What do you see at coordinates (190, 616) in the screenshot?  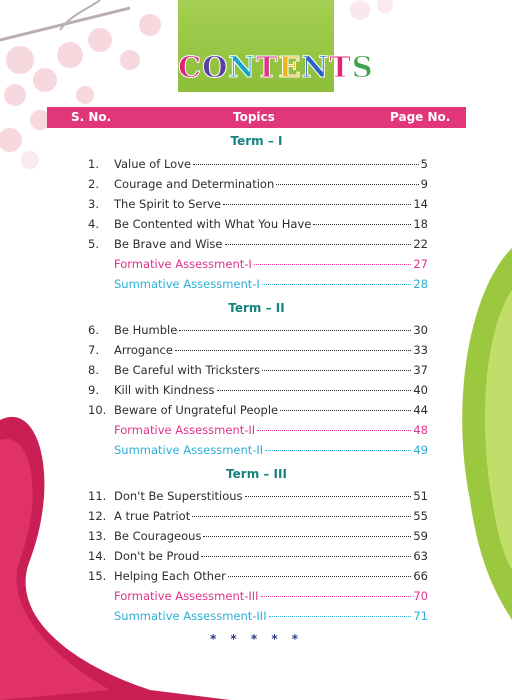 I see `toc-topic: Summative Assessment-III` at bounding box center [190, 616].